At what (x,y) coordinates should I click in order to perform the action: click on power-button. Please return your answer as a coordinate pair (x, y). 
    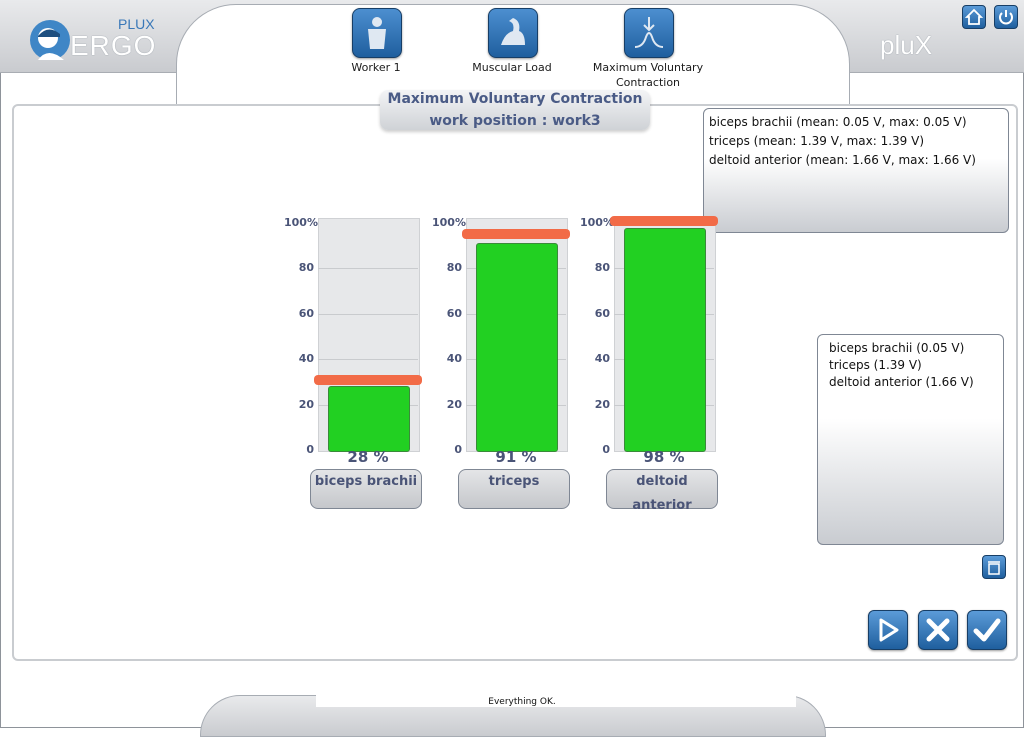
    Looking at the image, I should click on (1006, 17).